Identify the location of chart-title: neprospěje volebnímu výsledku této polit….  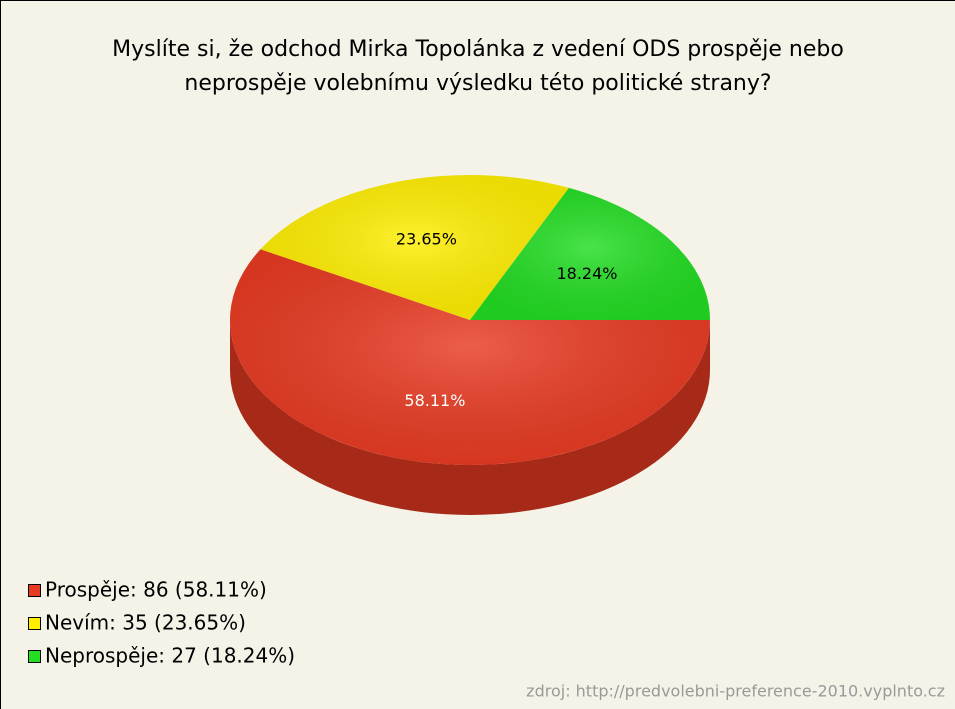
(477, 83).